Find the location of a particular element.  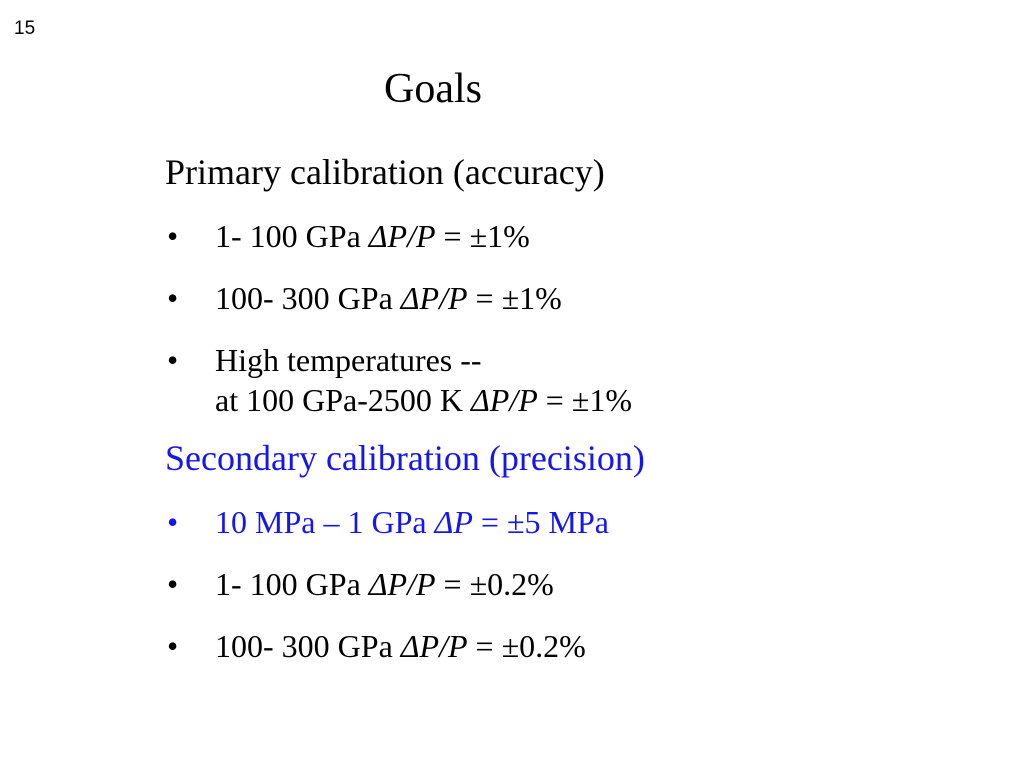

item-text-line2: at 100 GPa-2500 K ΔP/P = ±1% is located at coordinates (600, 400).